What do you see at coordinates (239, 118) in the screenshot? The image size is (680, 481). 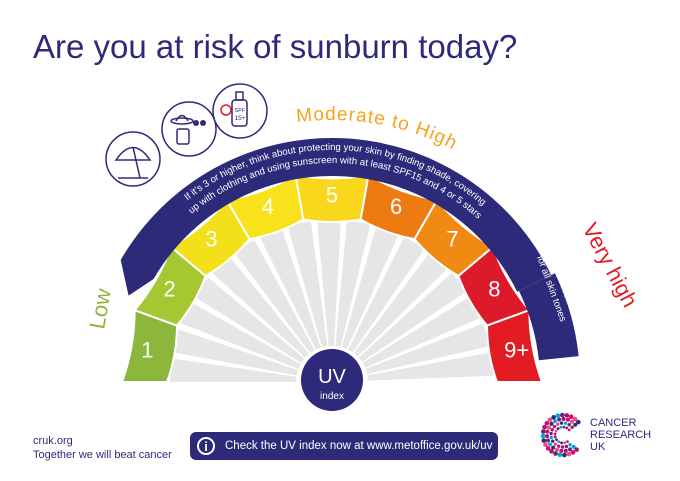 I see `spf-value: 15+` at bounding box center [239, 118].